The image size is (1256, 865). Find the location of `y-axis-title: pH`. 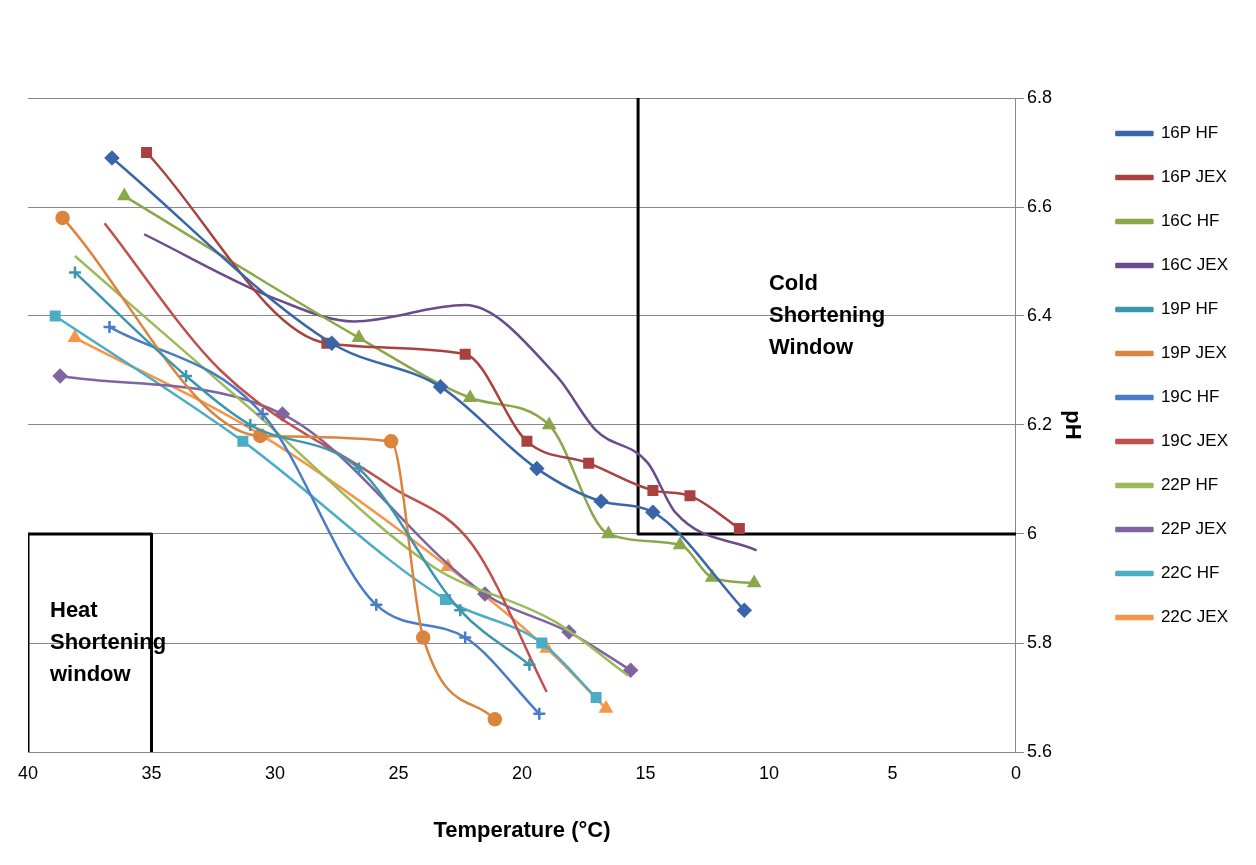

y-axis-title: pH is located at coordinates (1074, 425).